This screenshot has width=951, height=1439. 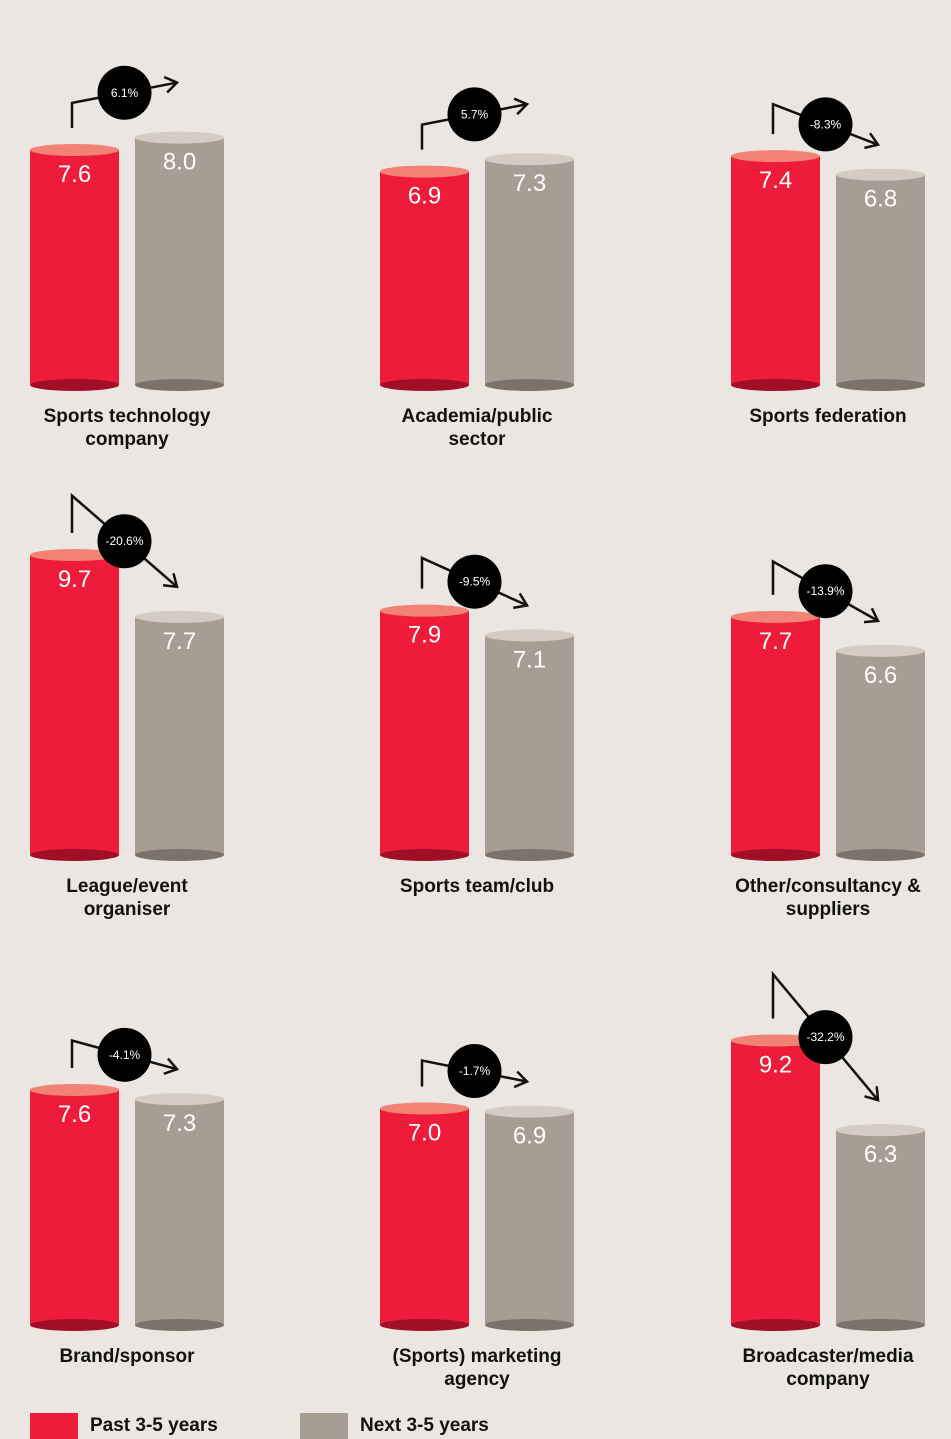 I want to click on value-label: 6.6, so click(x=880, y=675).